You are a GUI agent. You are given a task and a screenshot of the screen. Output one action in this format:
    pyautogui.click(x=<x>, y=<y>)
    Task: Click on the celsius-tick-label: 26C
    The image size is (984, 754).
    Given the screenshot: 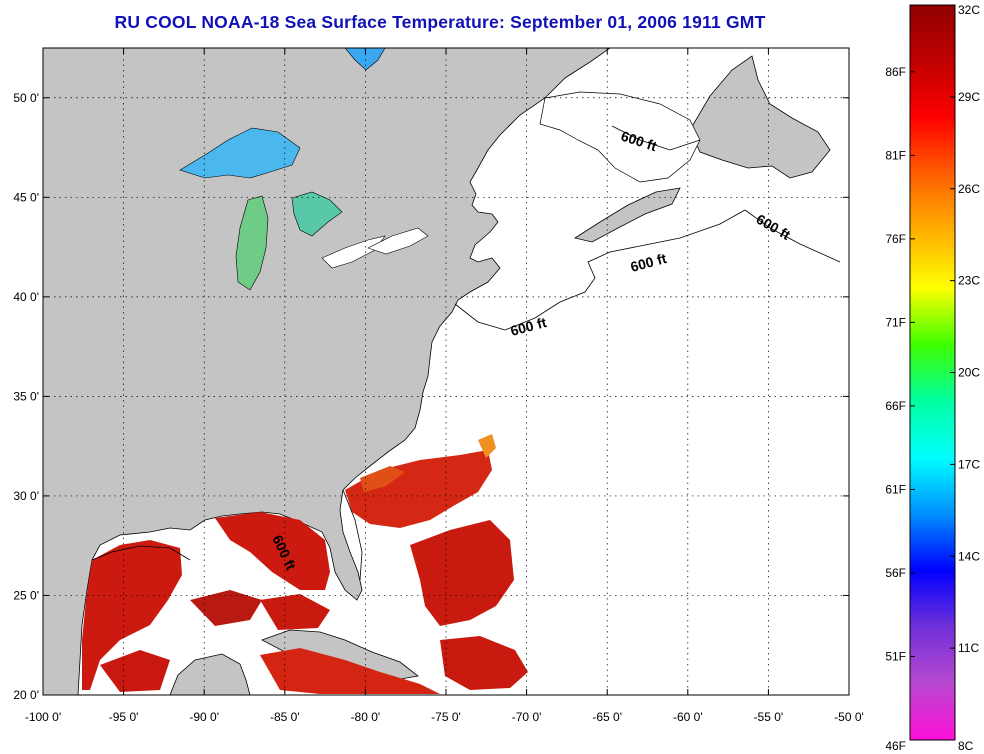 What is the action you would take?
    pyautogui.click(x=969, y=189)
    